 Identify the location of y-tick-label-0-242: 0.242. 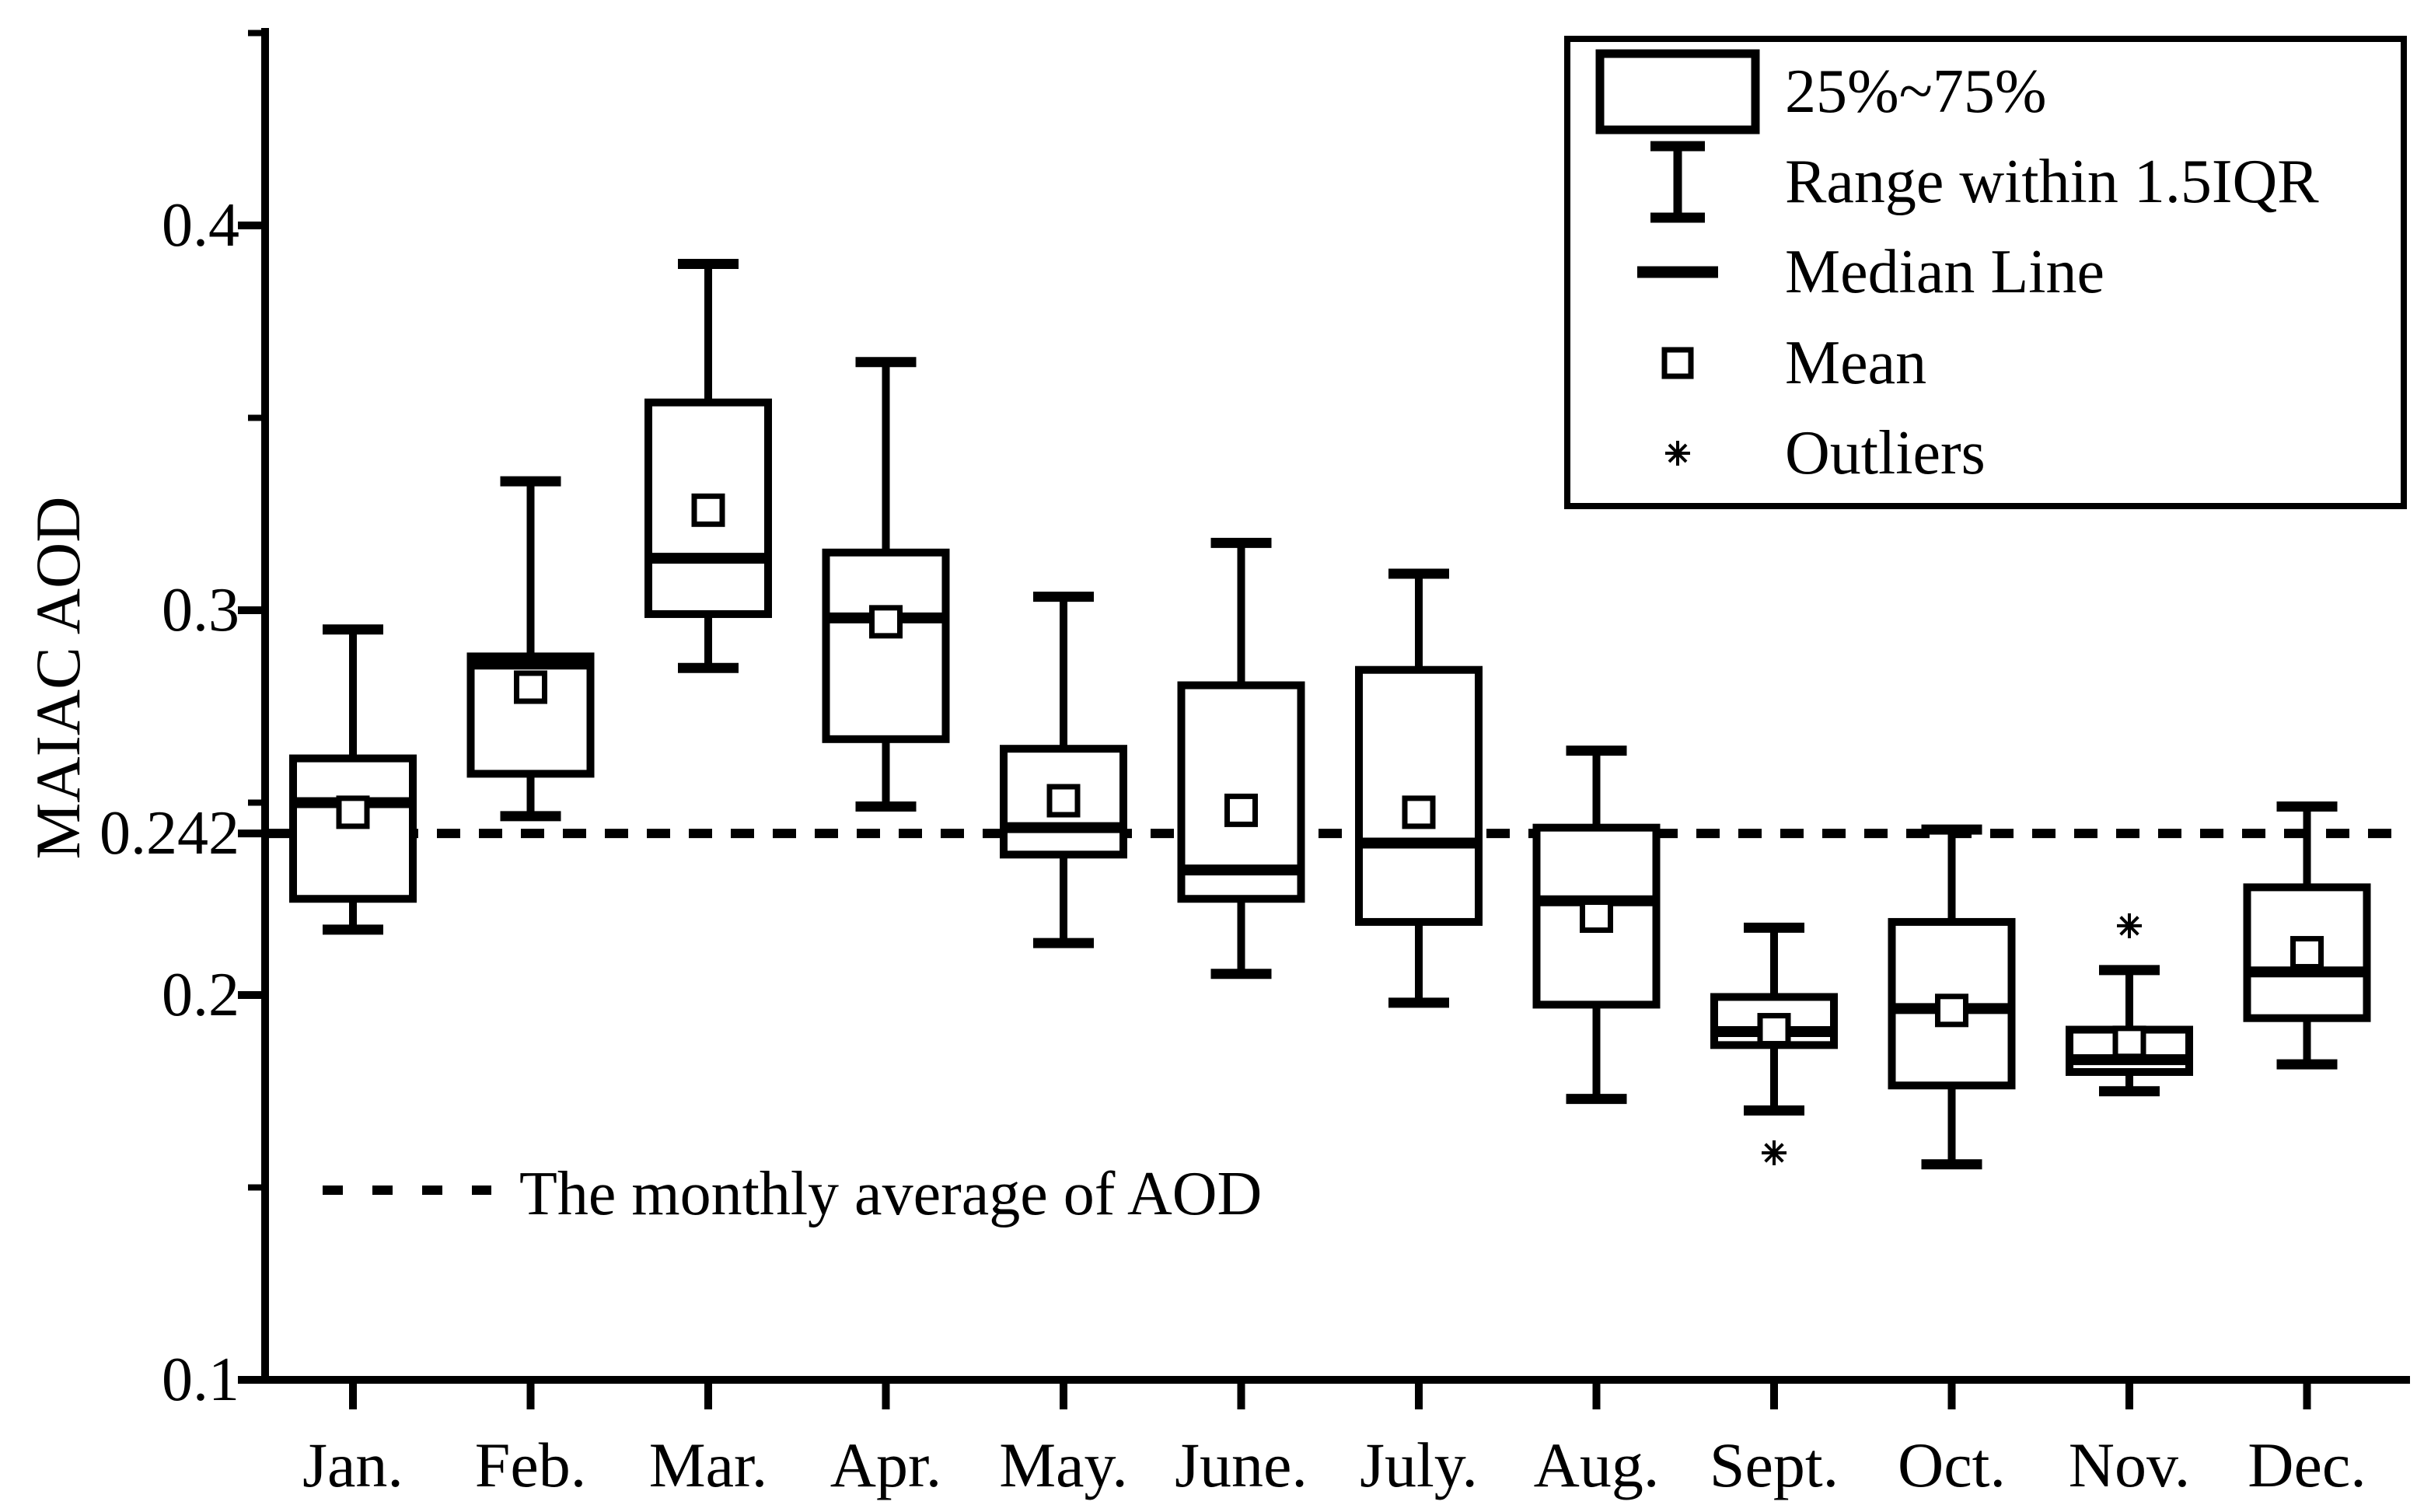
(169, 833).